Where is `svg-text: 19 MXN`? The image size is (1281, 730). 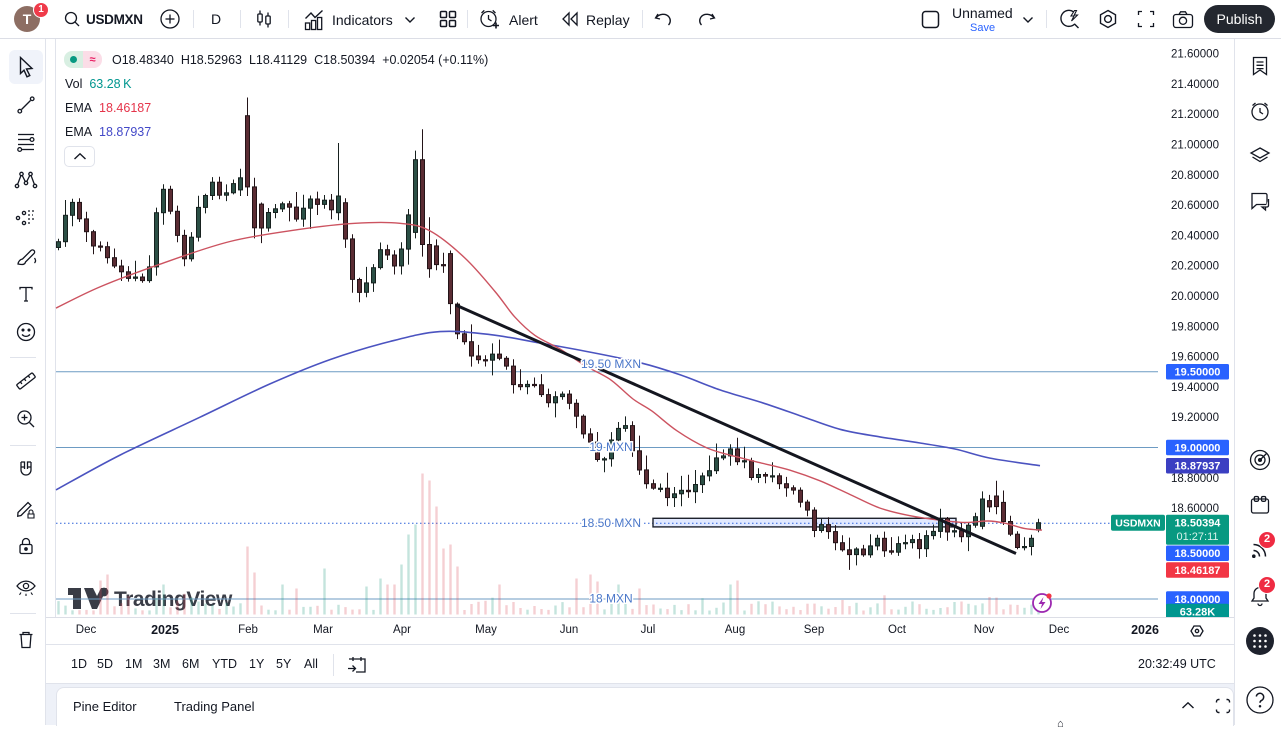 svg-text: 19 MXN is located at coordinates (610, 447).